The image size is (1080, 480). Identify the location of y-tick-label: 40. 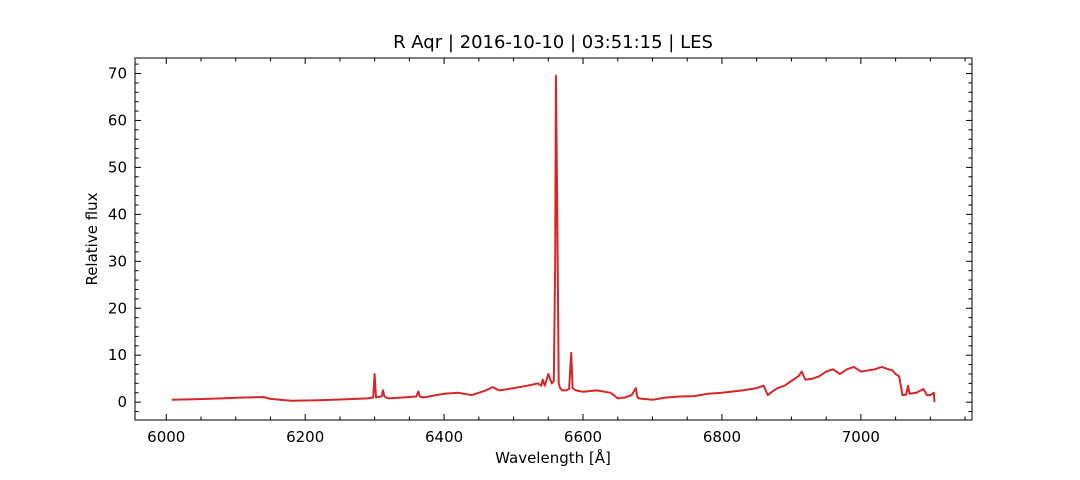
(117, 214).